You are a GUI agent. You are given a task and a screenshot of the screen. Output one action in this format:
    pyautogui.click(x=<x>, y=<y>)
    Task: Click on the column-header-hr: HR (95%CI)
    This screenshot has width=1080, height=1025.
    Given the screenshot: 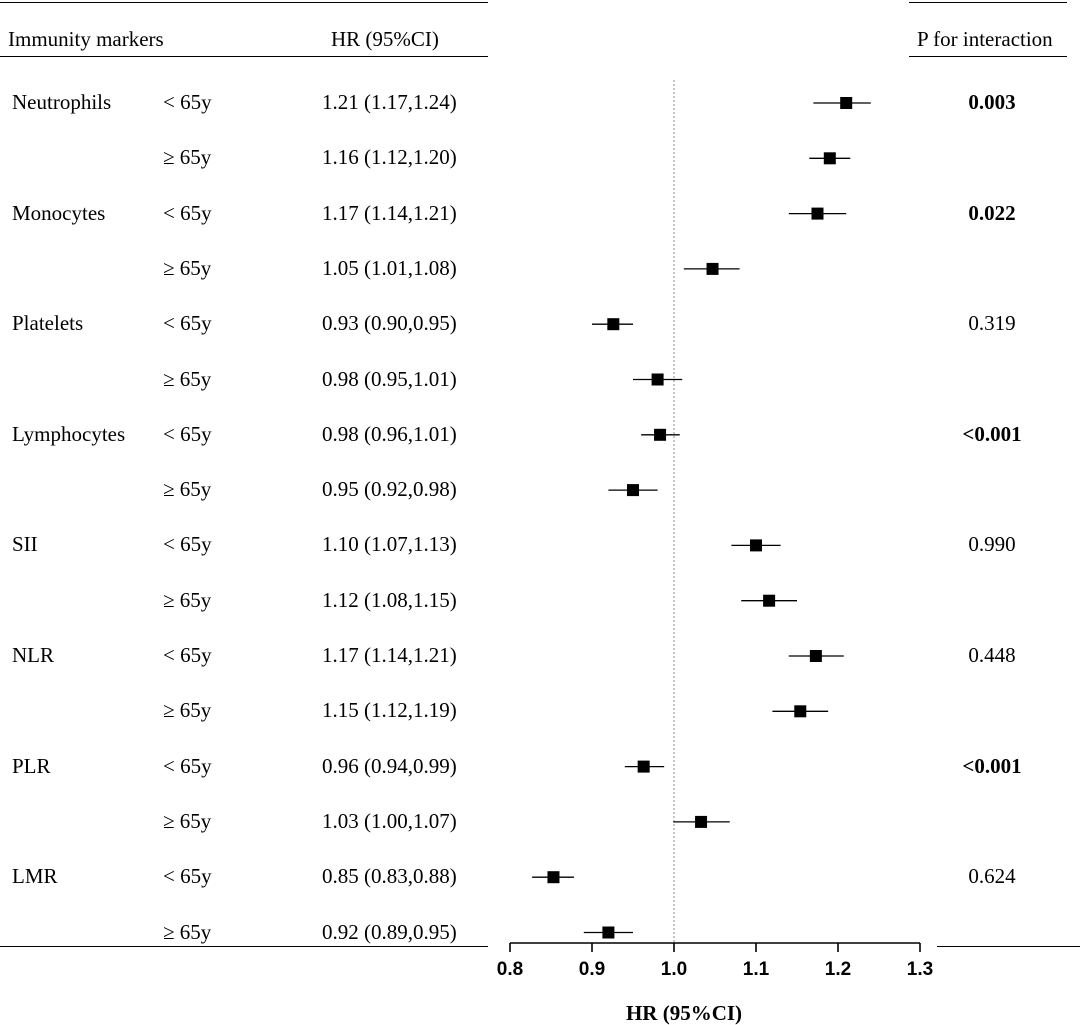 What is the action you would take?
    pyautogui.click(x=385, y=39)
    